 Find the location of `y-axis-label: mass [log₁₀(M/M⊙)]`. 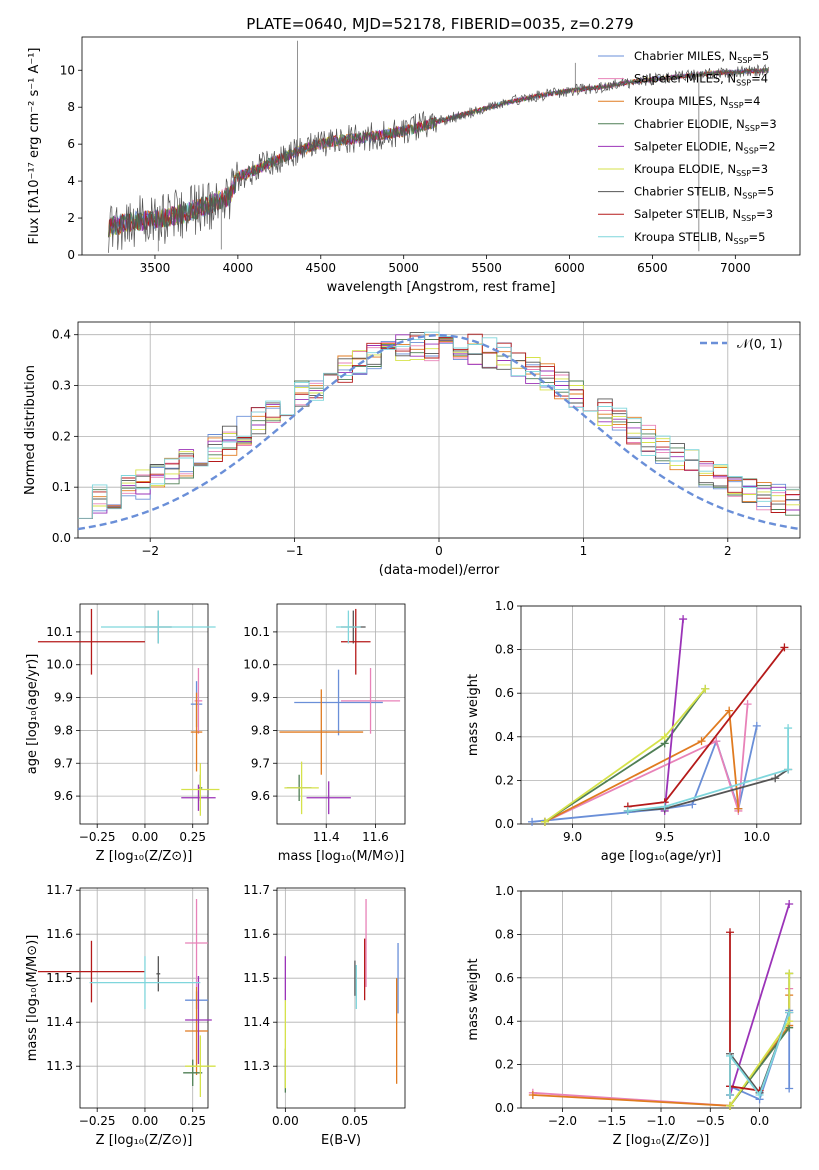

y-axis-label: mass [log₁₀(M/M⊙)] is located at coordinates (32, 998).